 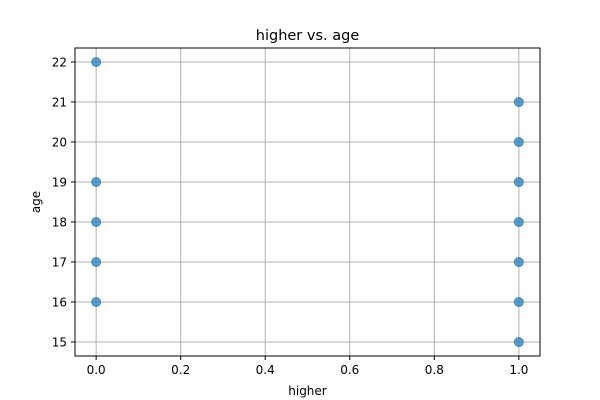 I want to click on x-axis-label: higher, so click(x=307, y=391).